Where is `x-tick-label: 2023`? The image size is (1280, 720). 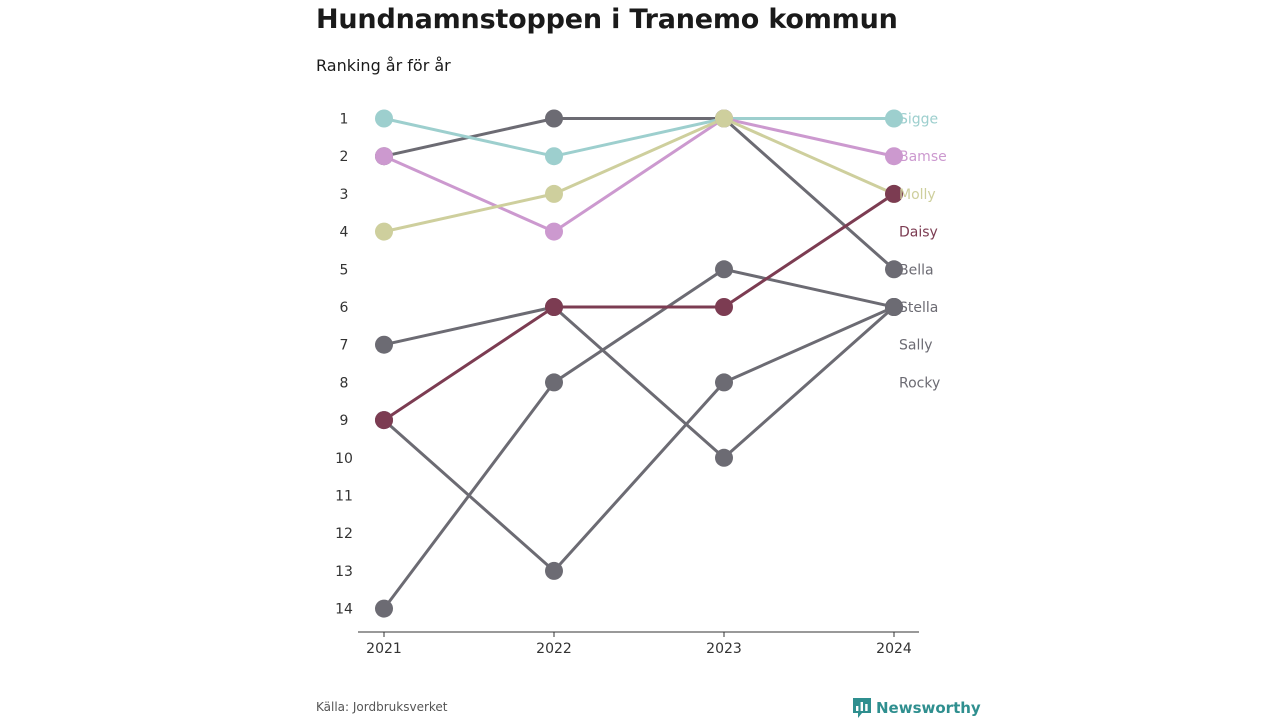
x-tick-label: 2023 is located at coordinates (724, 649).